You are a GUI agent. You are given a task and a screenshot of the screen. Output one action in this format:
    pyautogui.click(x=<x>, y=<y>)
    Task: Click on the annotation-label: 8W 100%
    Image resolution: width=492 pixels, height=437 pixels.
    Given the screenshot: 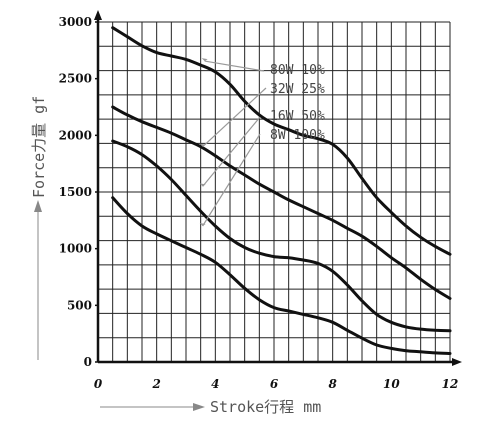 What is the action you would take?
    pyautogui.click(x=297, y=135)
    